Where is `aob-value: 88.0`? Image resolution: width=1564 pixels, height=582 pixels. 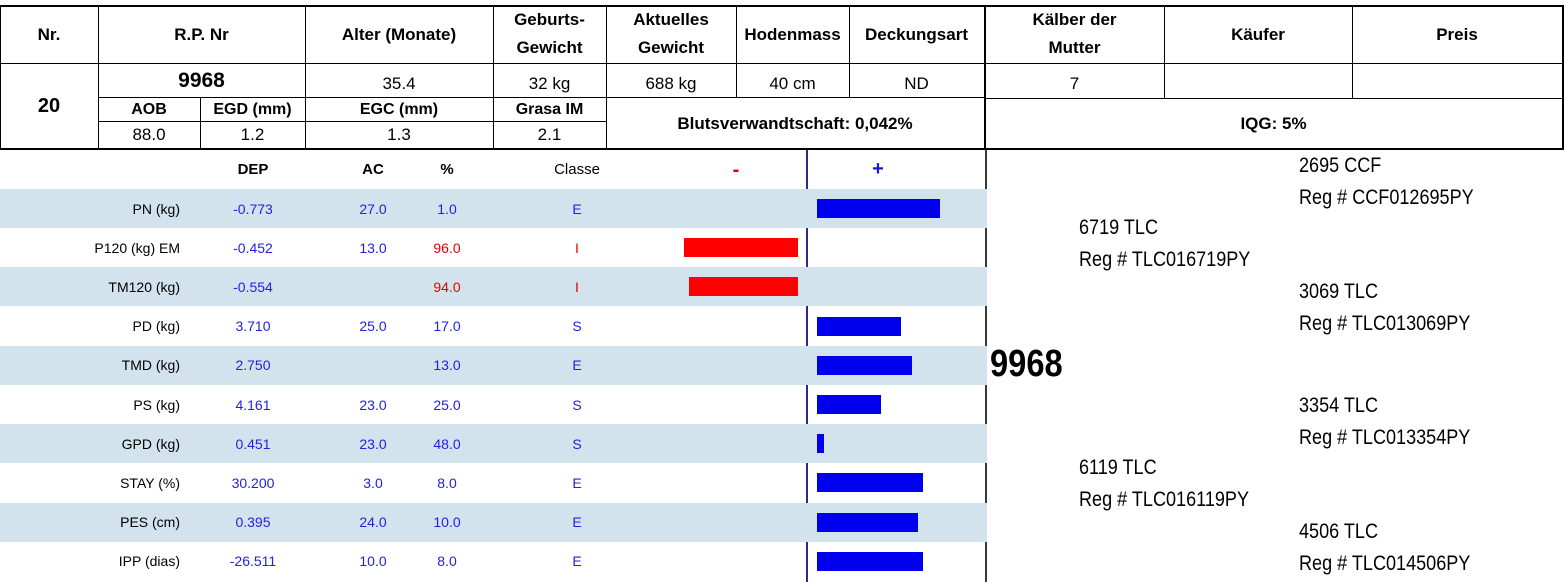 aob-value: 88.0 is located at coordinates (149, 134).